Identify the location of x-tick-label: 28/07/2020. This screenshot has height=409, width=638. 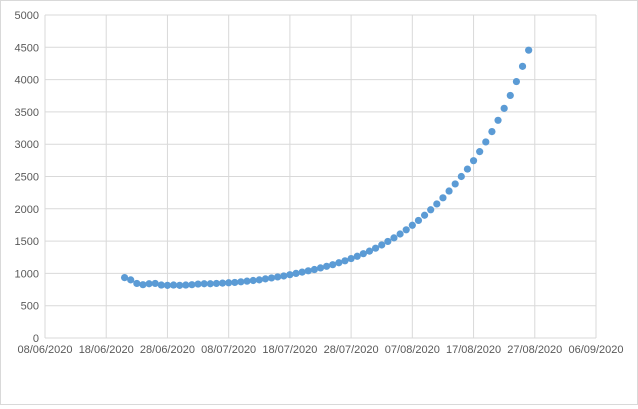
(351, 350).